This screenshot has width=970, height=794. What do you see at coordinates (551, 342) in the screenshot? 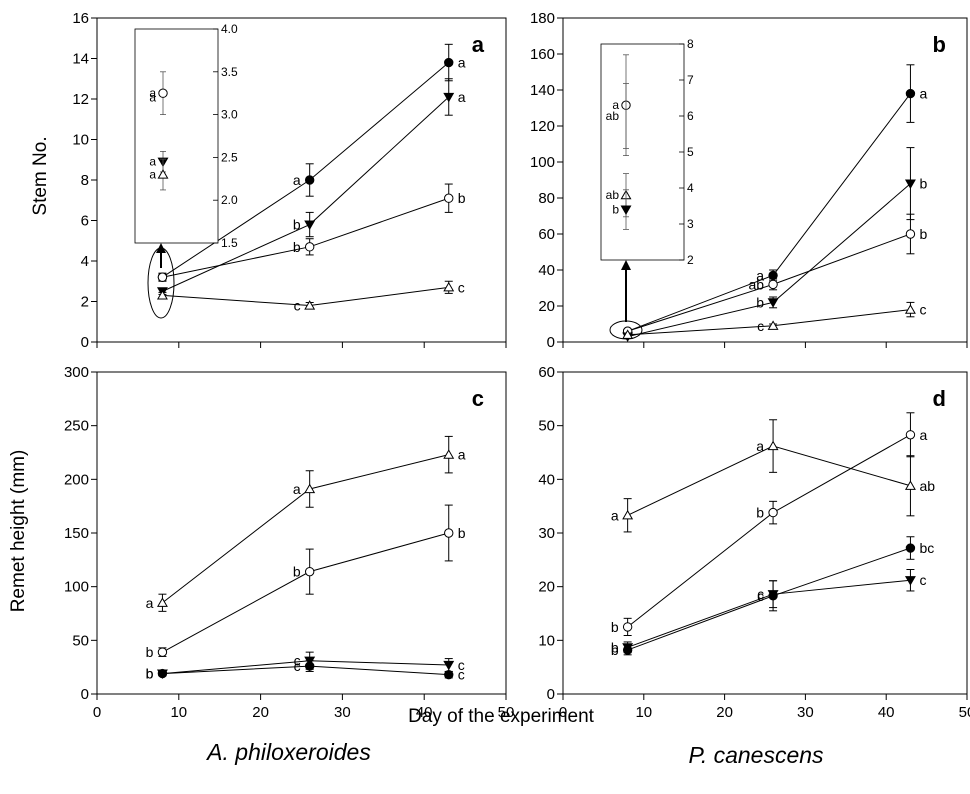
I see `y-tick-label-b: 0` at bounding box center [551, 342].